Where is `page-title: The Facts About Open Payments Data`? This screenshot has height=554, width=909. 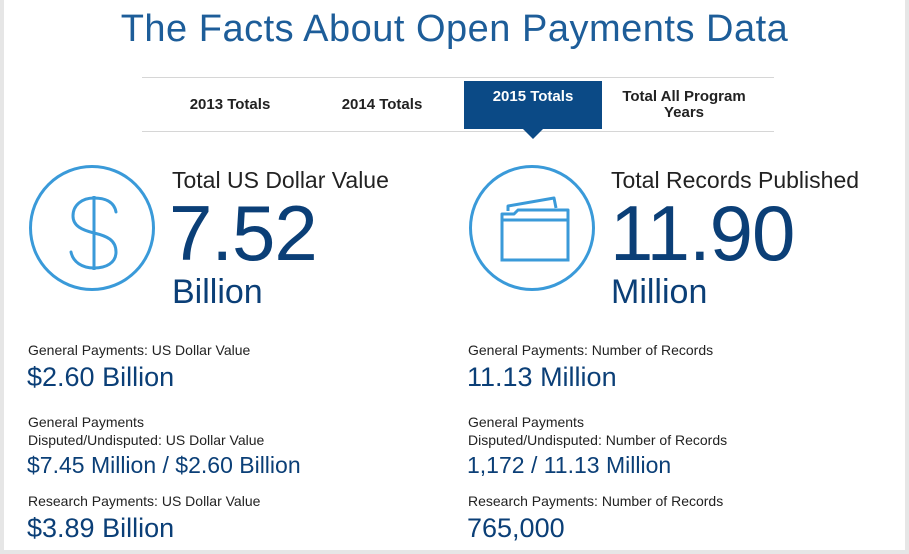 page-title: The Facts About Open Payments Data is located at coordinates (454, 29).